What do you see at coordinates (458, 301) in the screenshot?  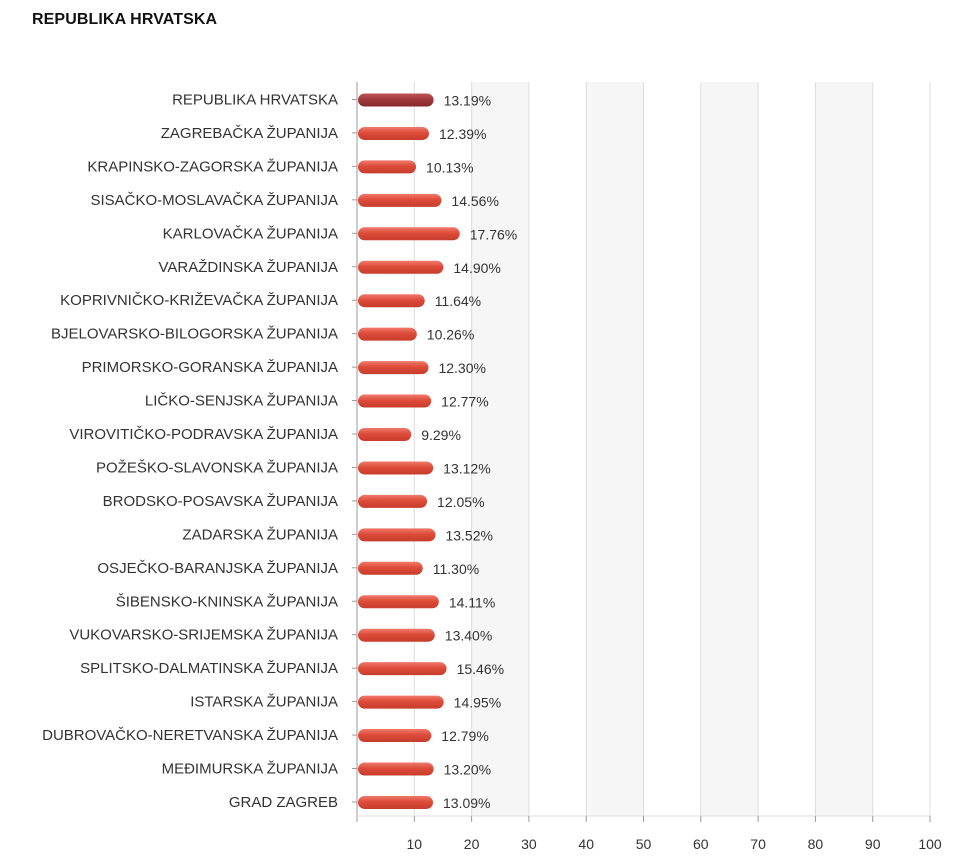 I see `value-label: 11.64%` at bounding box center [458, 301].